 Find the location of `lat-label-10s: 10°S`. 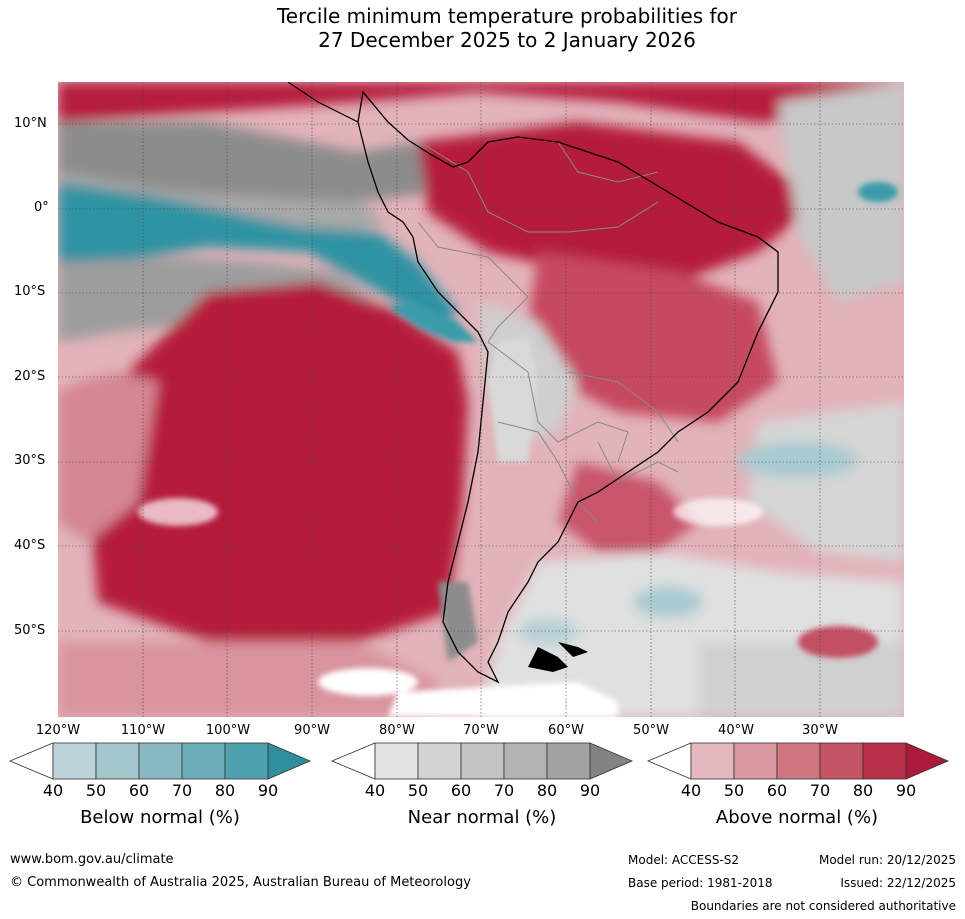

lat-label-10s: 10°S is located at coordinates (30, 291).